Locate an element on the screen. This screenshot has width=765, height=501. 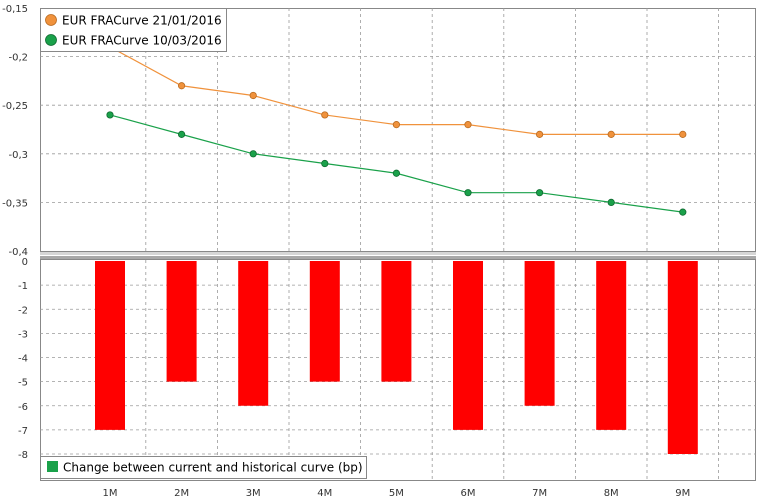
y-tick-label: -0,4 is located at coordinates (18, 252).